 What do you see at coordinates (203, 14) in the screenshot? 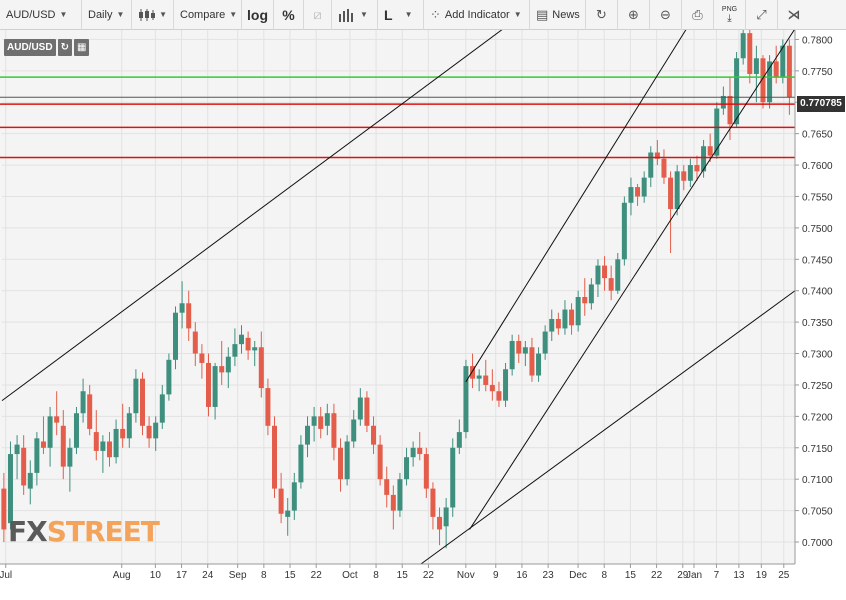
I see `compare-label: Compare` at bounding box center [203, 14].